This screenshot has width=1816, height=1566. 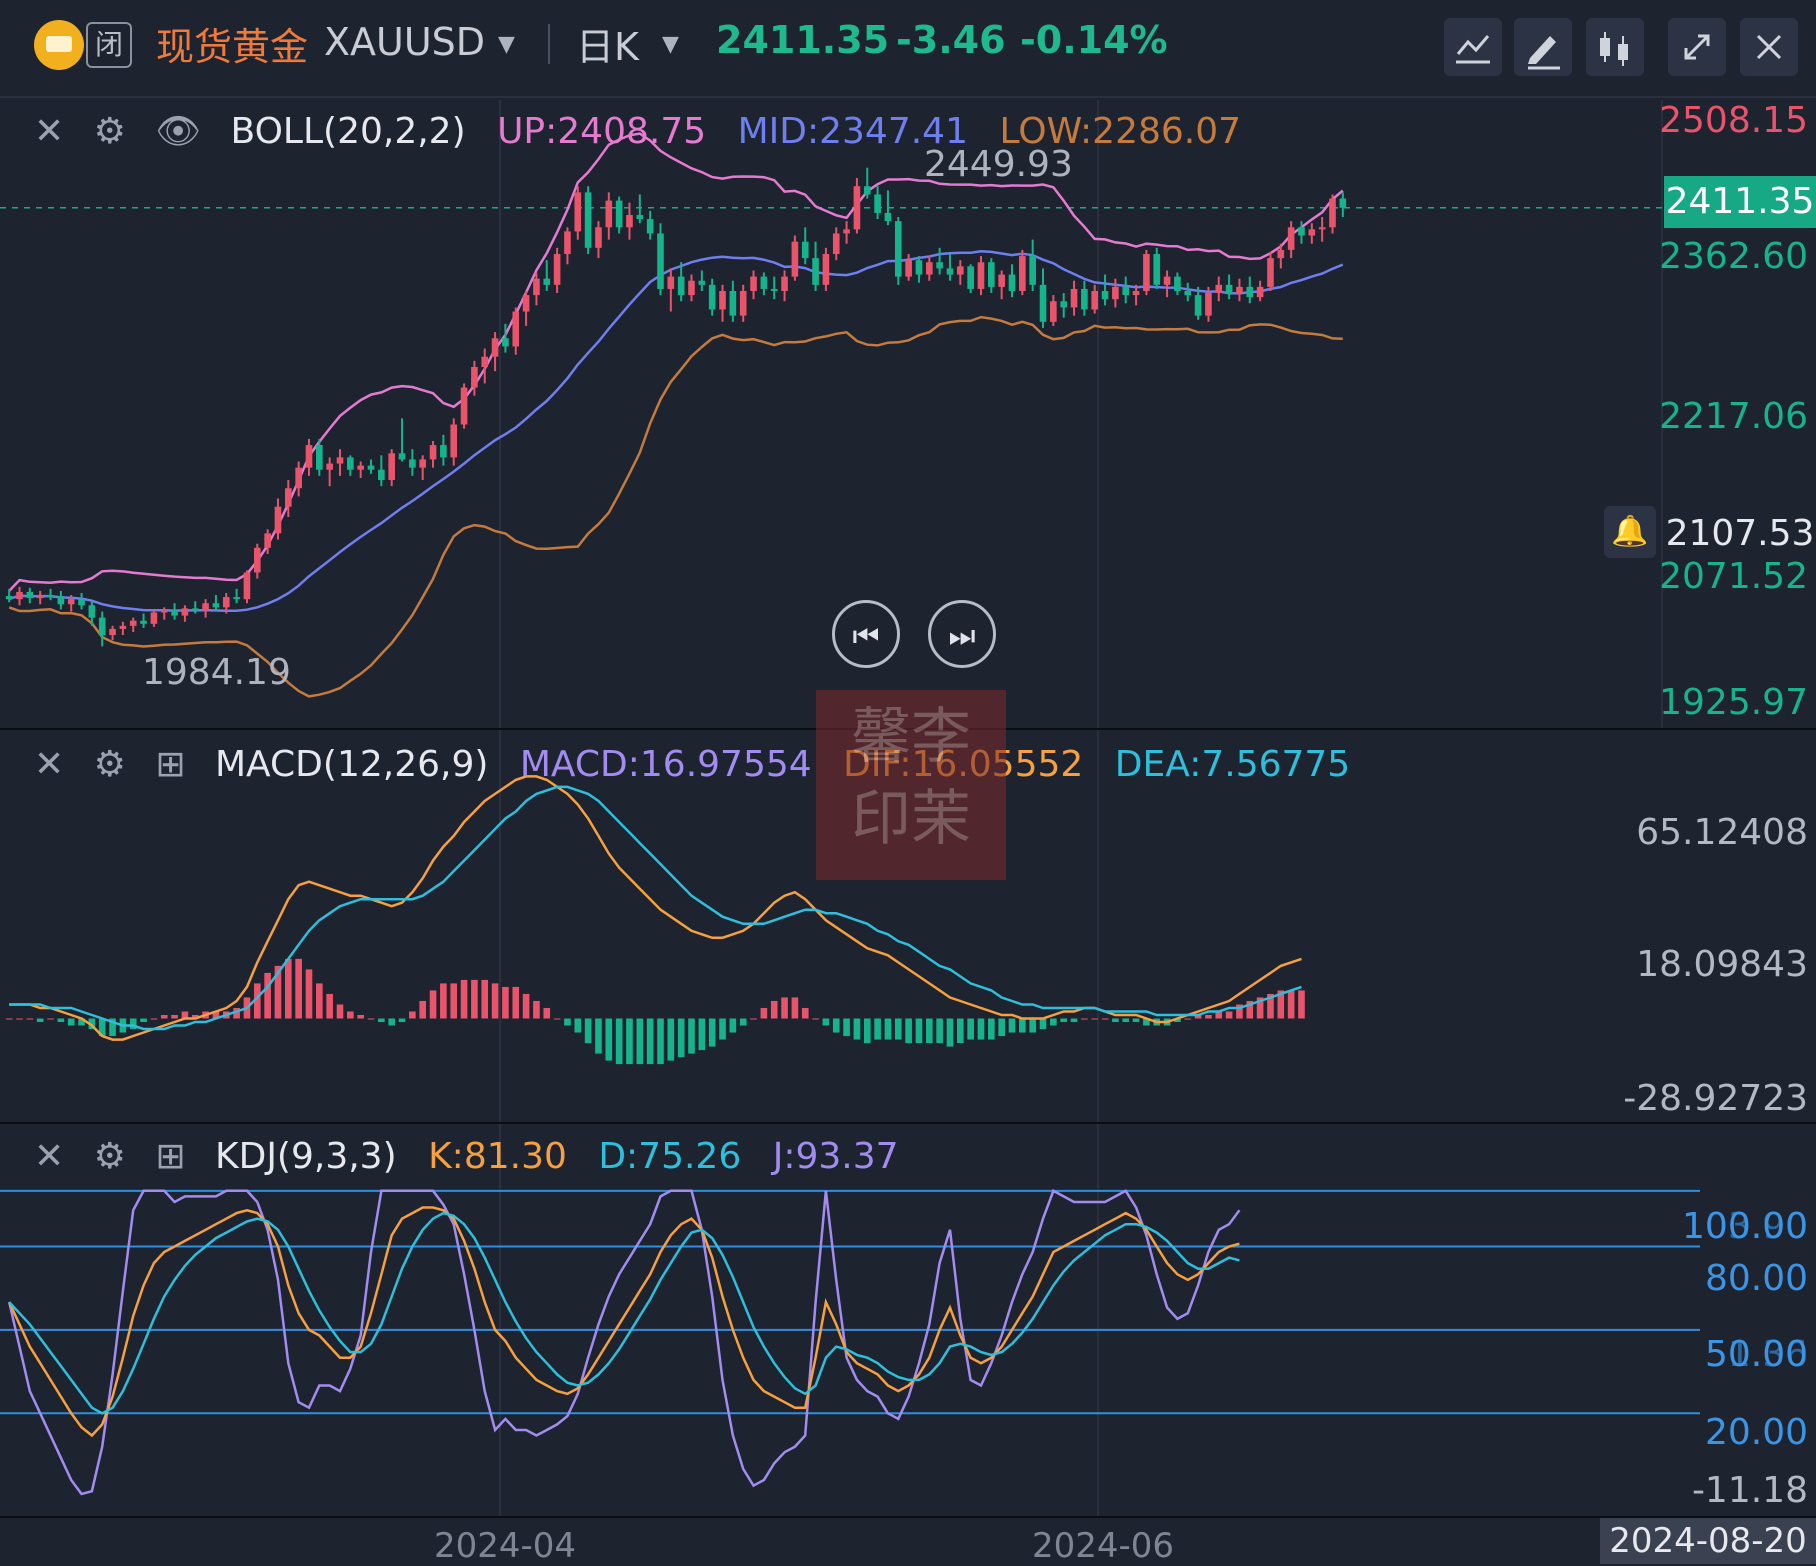 I want to click on watermark-seal: 馨李 印茉, so click(x=911, y=785).